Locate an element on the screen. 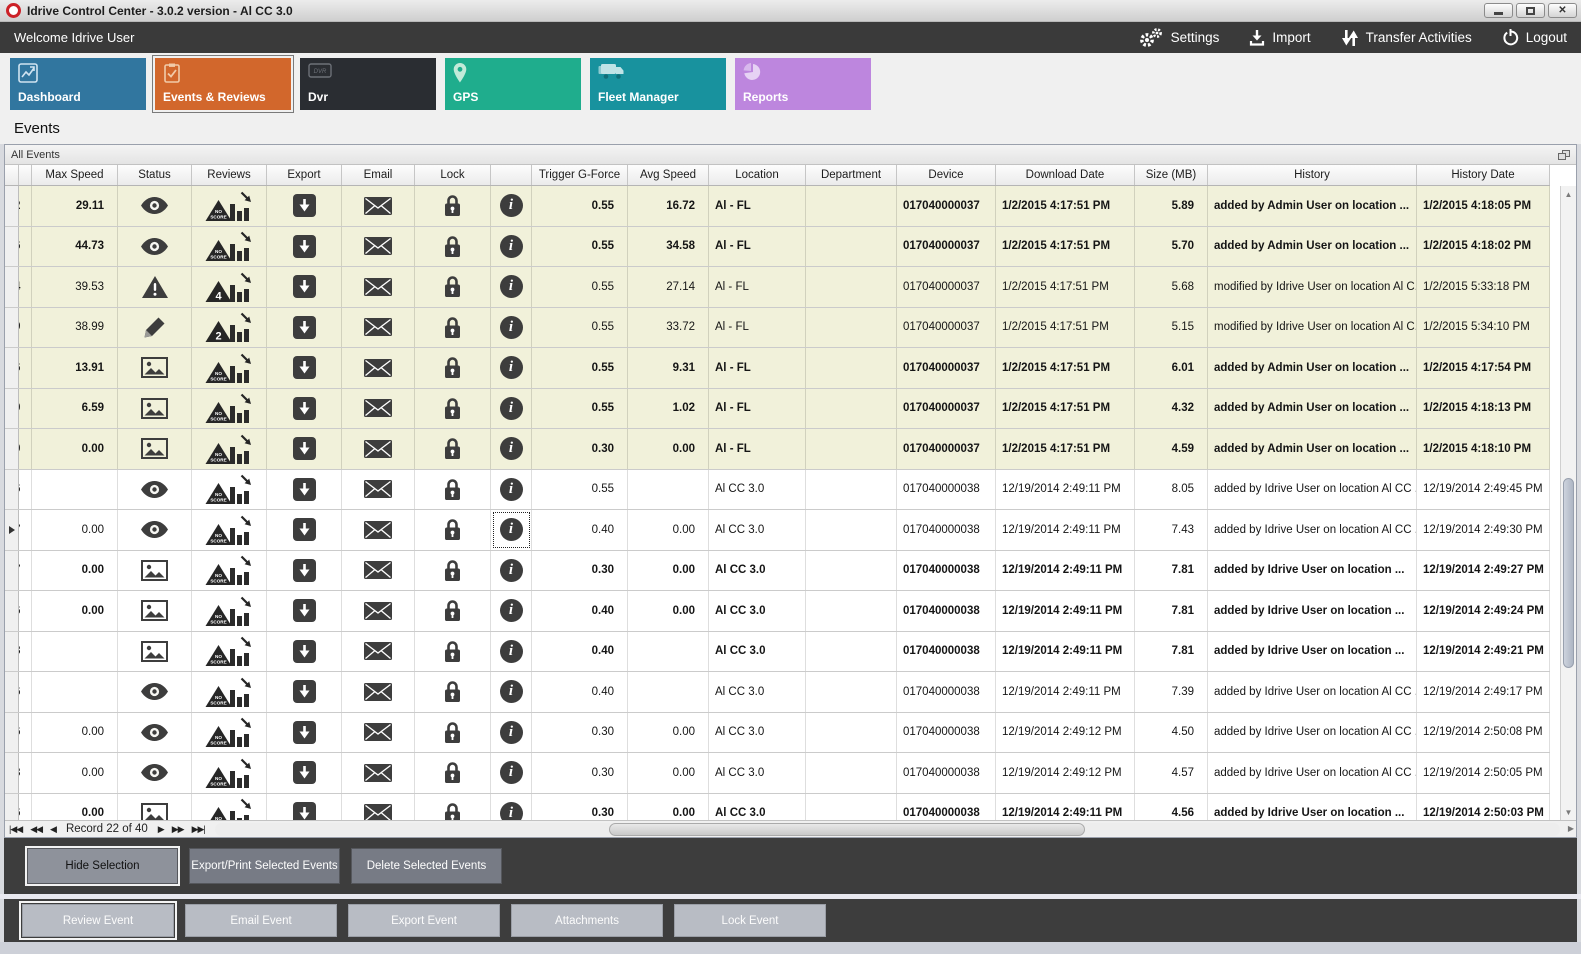 This screenshot has width=1581, height=954. column-header-size: Size (MB) is located at coordinates (1171, 175).